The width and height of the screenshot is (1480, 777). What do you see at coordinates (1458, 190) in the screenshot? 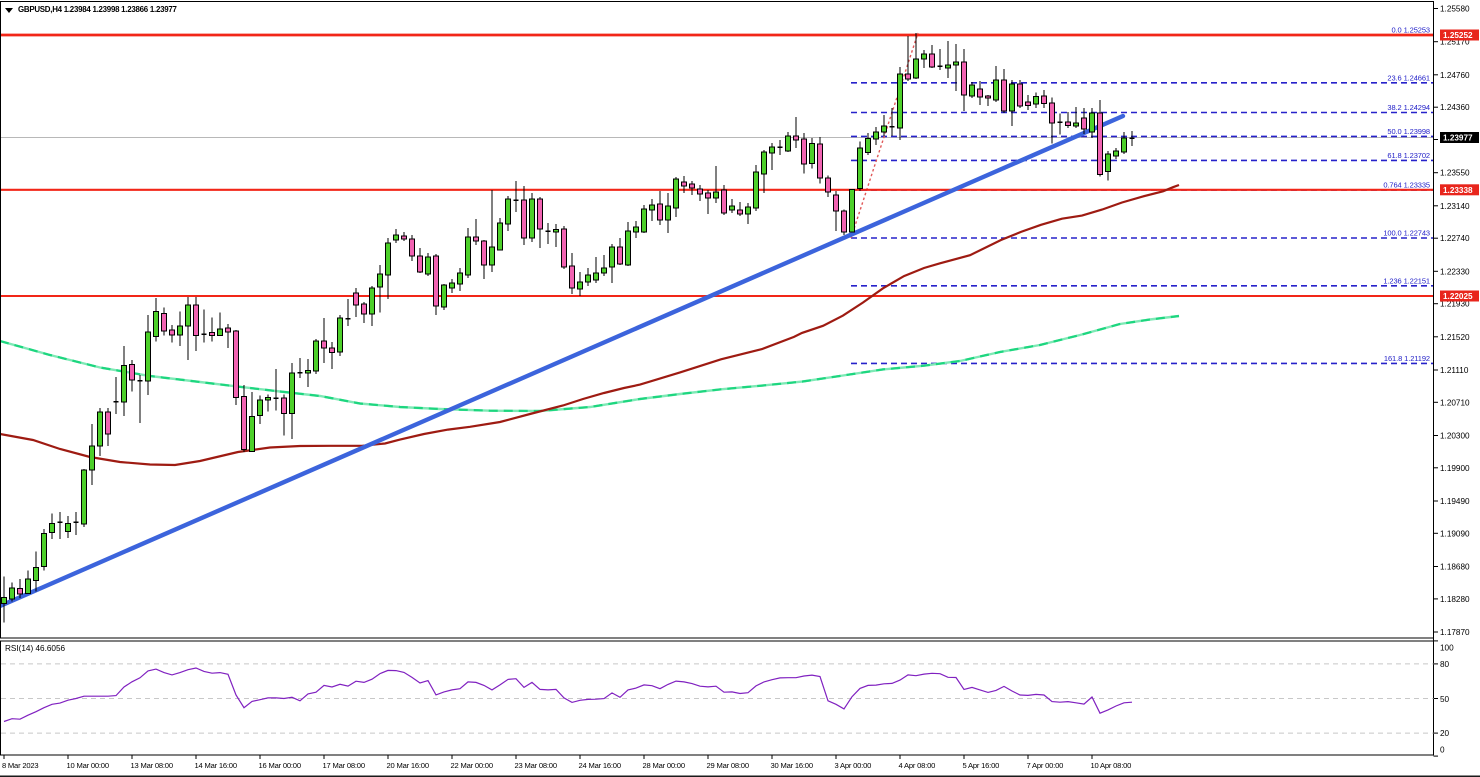
I see `svg-text: 1.23338` at bounding box center [1458, 190].